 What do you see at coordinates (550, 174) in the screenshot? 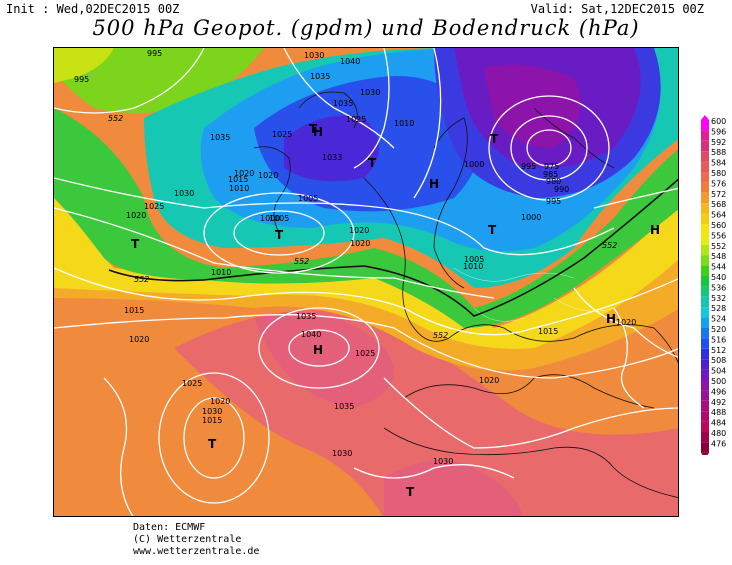
I see `isobar-label: 985` at bounding box center [550, 174].